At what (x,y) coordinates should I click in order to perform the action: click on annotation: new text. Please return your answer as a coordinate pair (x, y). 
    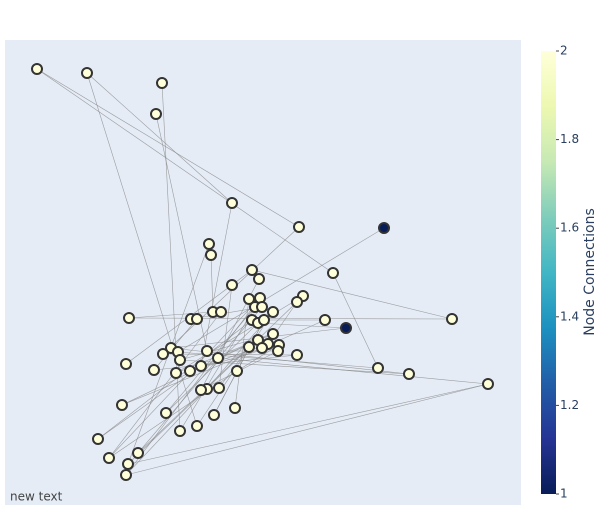
    Looking at the image, I should click on (36, 497).